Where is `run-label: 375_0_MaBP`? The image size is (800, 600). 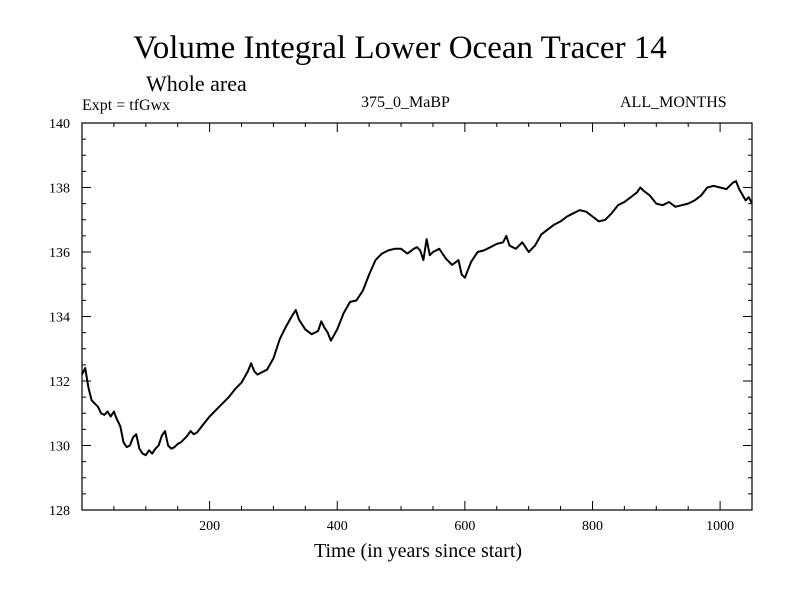
run-label: 375_0_MaBP is located at coordinates (405, 102).